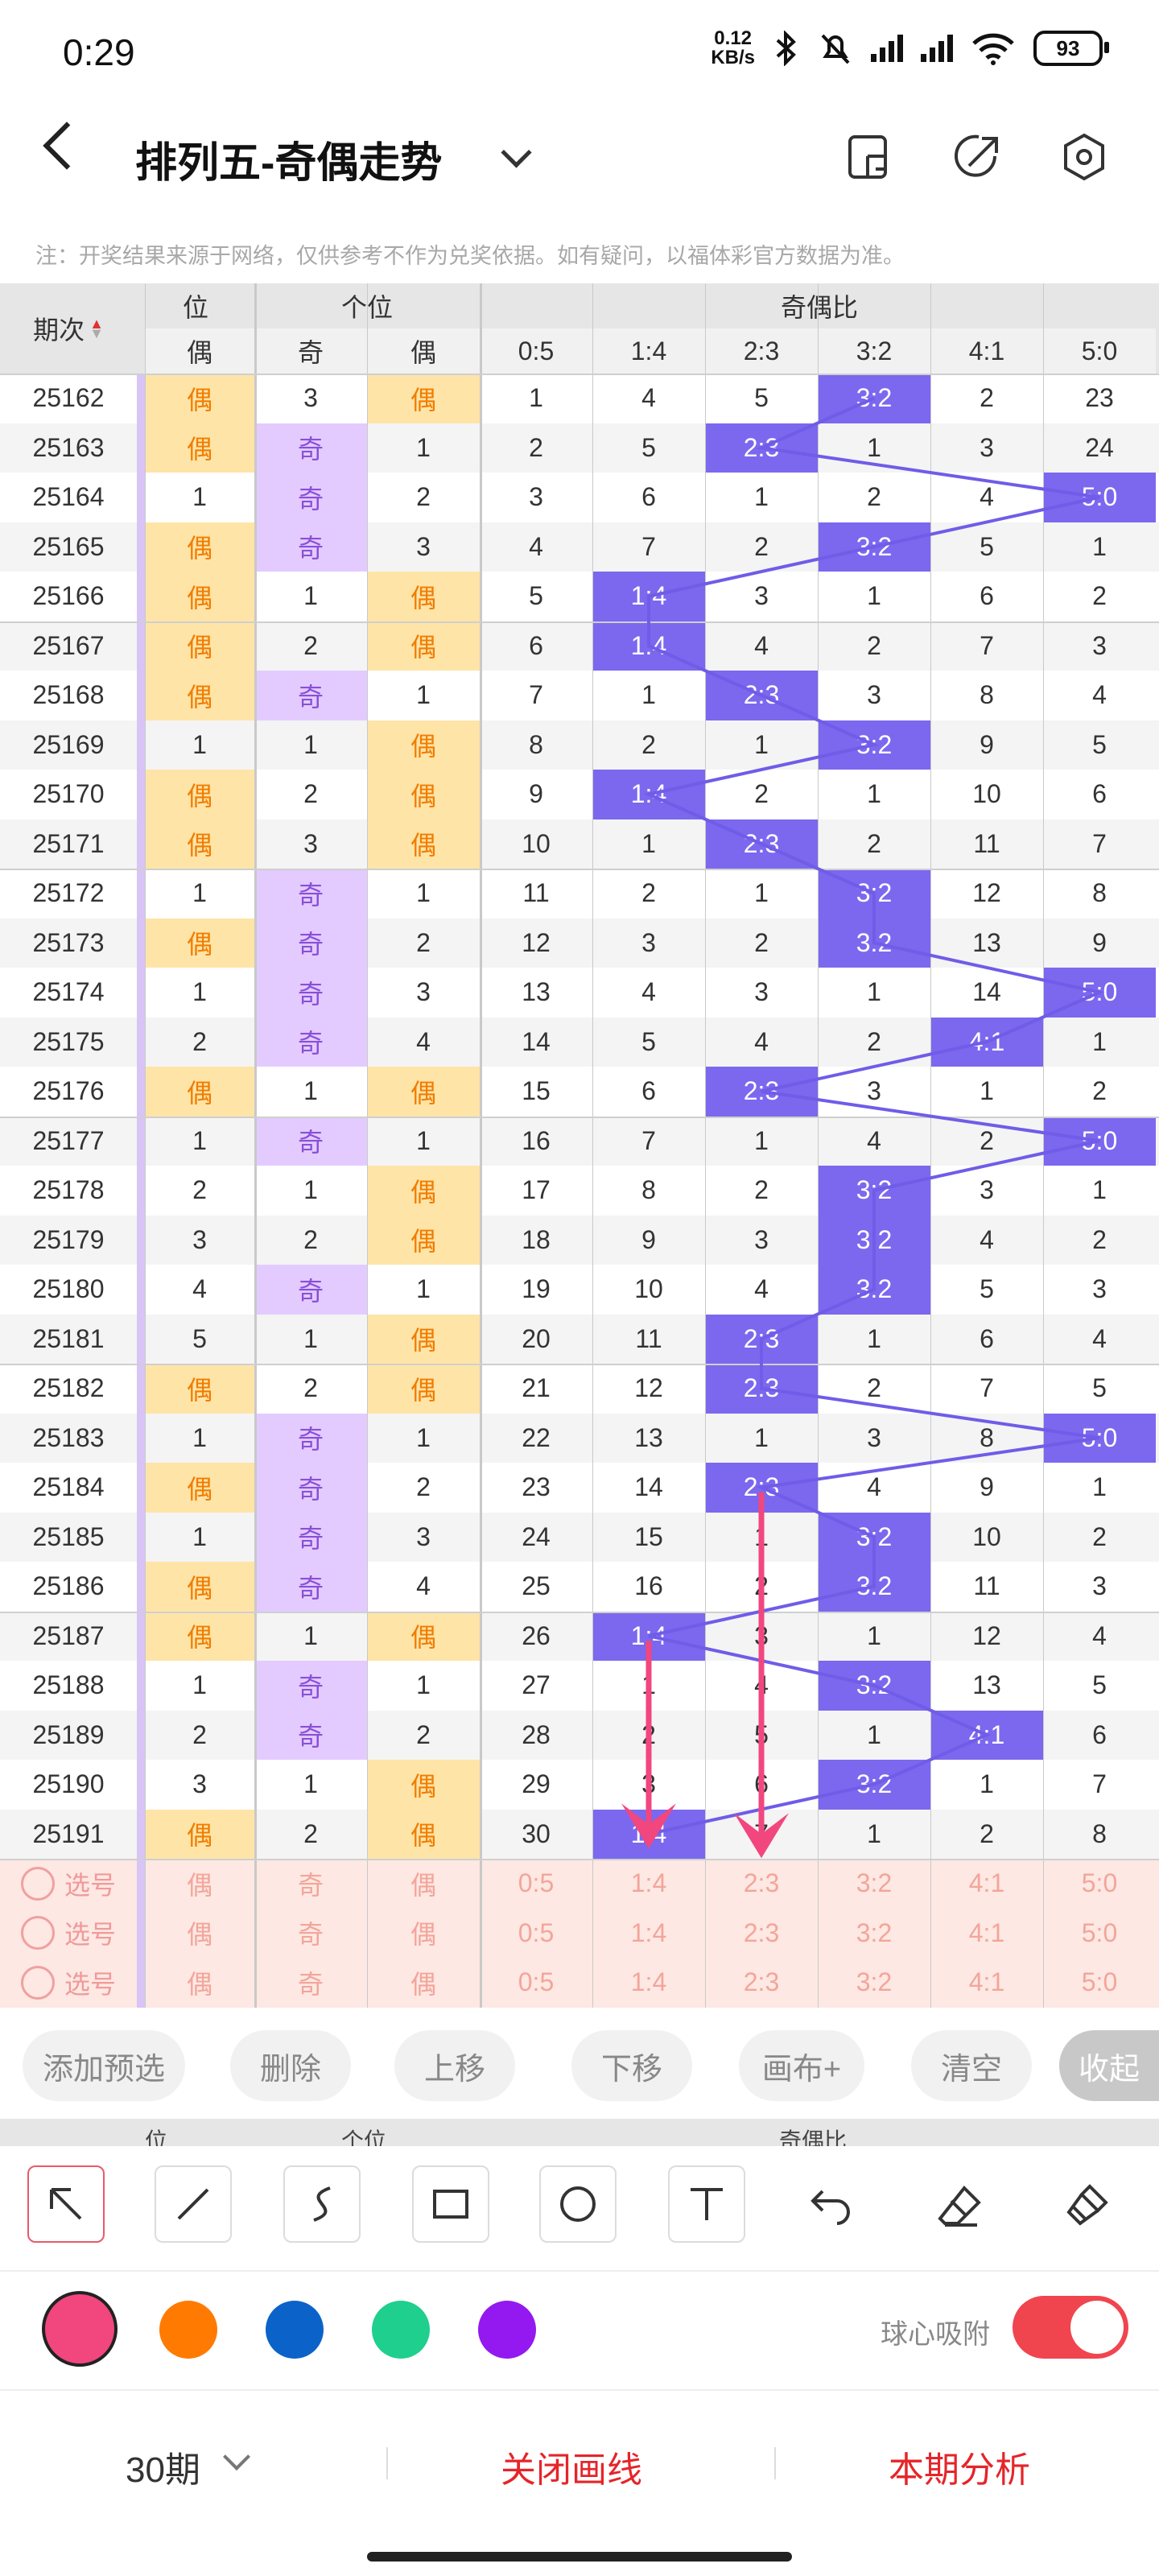 The height and width of the screenshot is (2576, 1159). I want to click on group-line, so click(579, 1364).